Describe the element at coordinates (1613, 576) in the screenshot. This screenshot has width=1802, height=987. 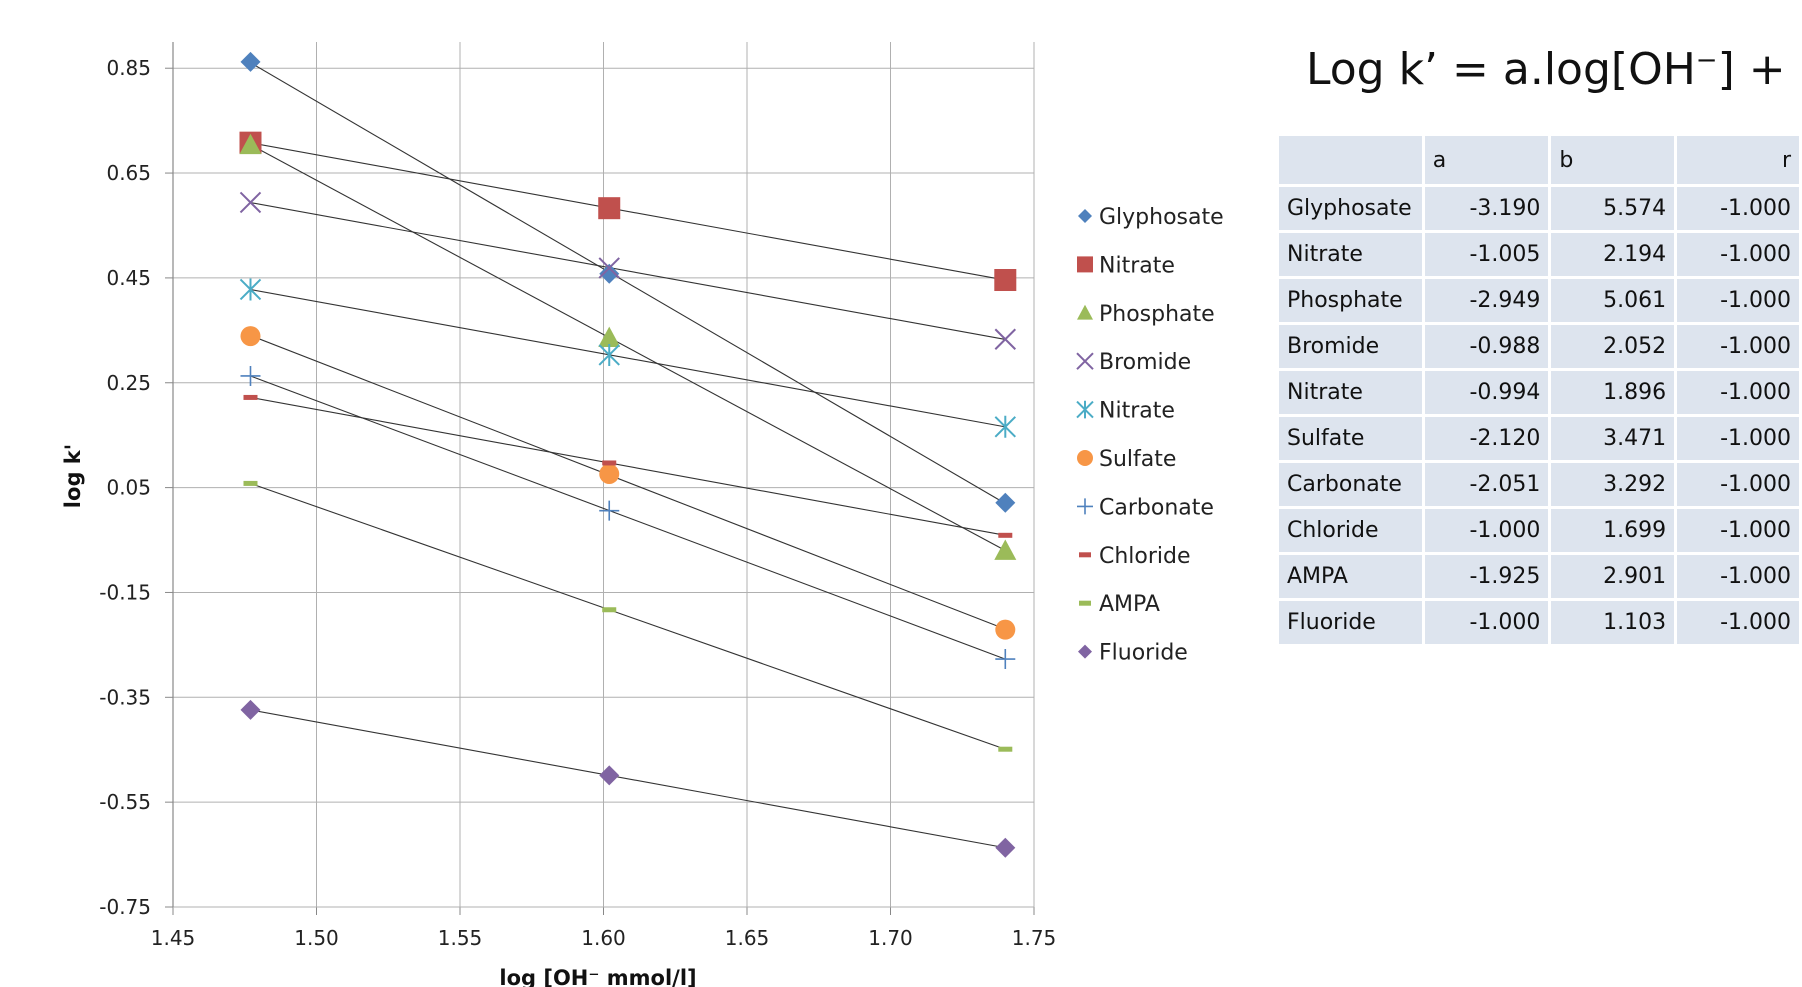
I see `row-b: 2.901` at that location.